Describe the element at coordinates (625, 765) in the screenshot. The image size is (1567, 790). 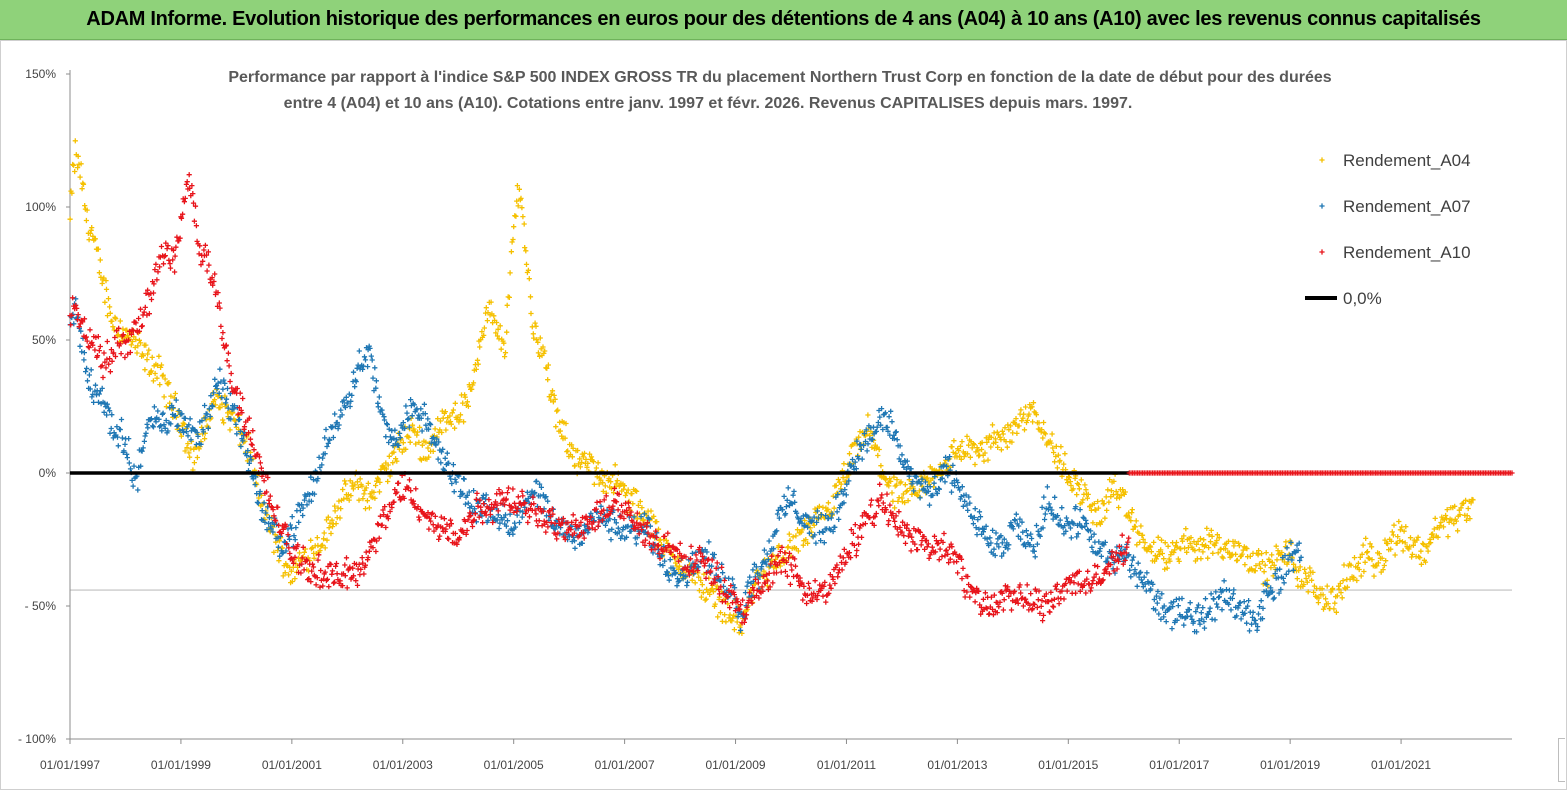
I see `x-tick-label: 01/01/2007` at that location.